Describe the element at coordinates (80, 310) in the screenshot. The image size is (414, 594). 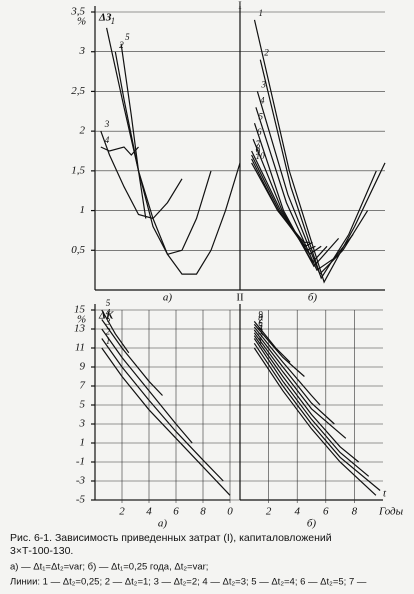
I see `y-tick-label: 15` at that location.